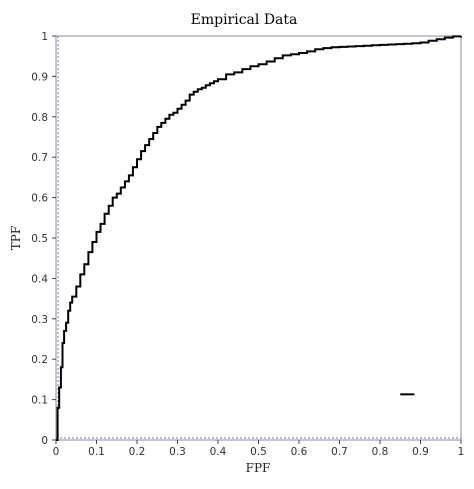 The width and height of the screenshot is (474, 489). I want to click on x-tick-label: 0.1, so click(96, 452).